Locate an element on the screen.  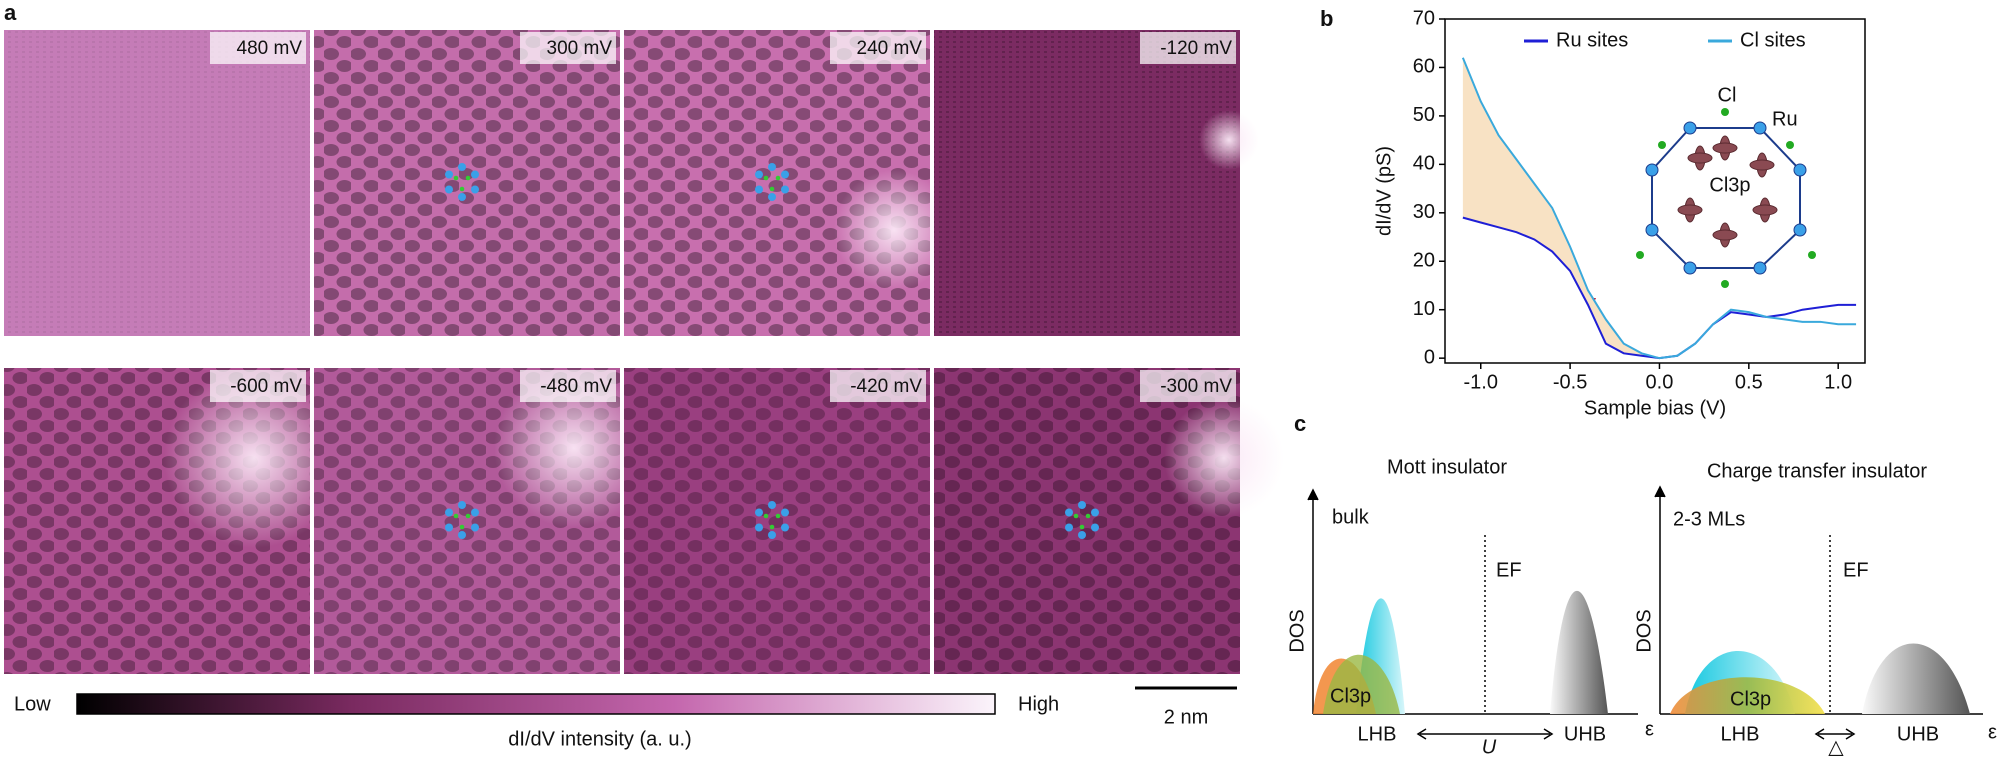
y-tick-label: 70 is located at coordinates (1424, 18).